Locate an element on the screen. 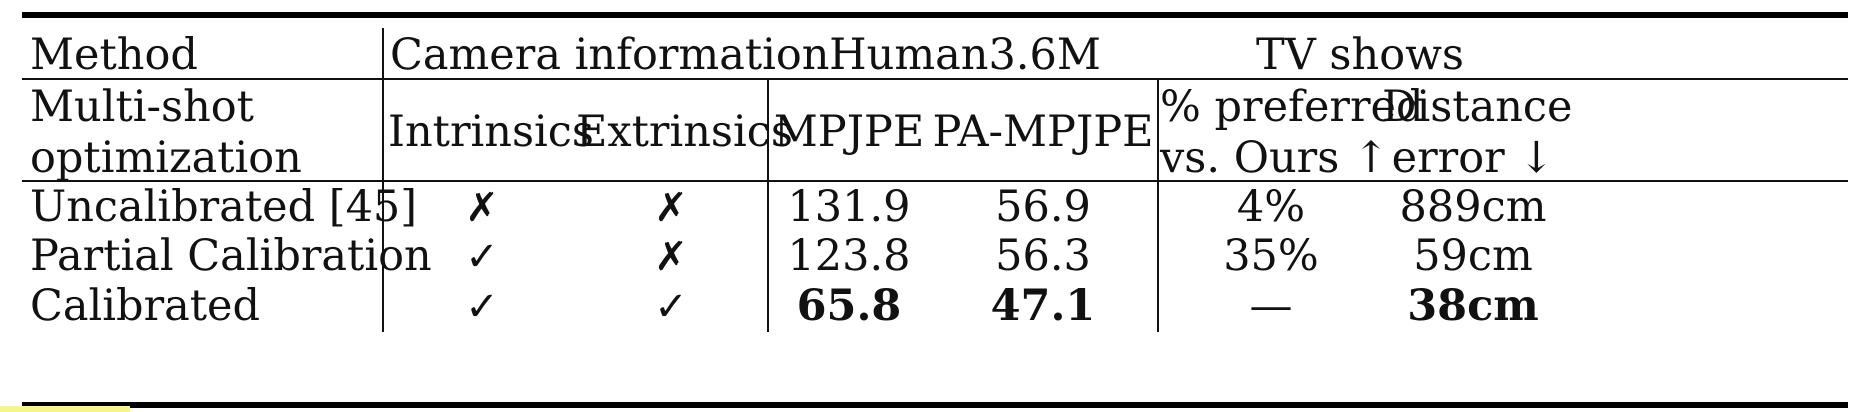 This screenshot has height=412, width=1855. top-rule is located at coordinates (935, 15).